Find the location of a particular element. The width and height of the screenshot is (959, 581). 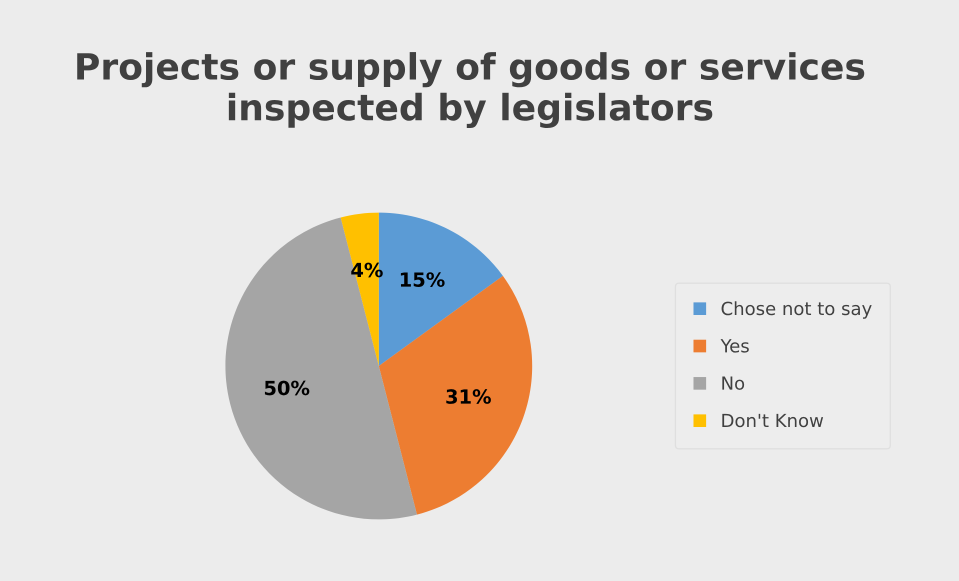

data-label: 50% is located at coordinates (287, 388).